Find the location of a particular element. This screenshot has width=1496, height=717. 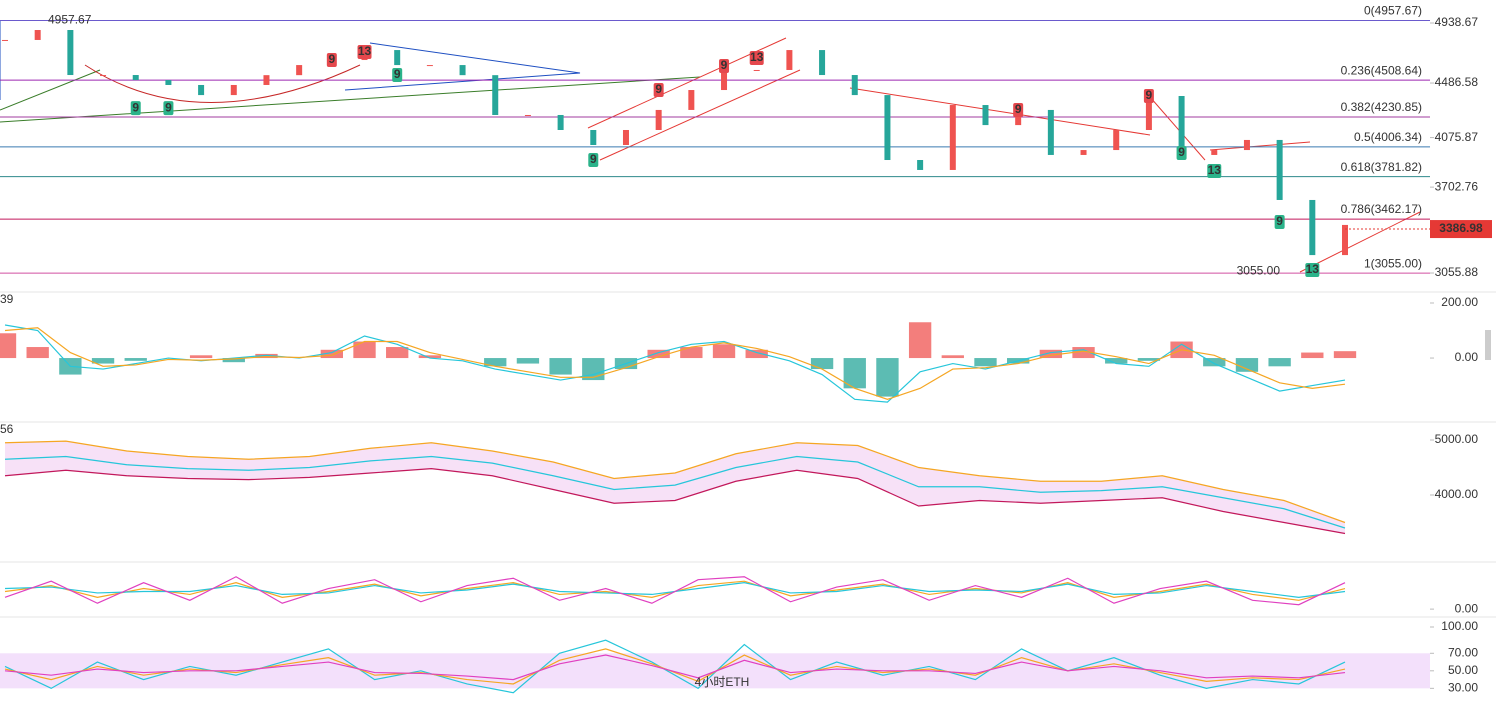

y-tick-label: 5000.00 is located at coordinates (1457, 439).